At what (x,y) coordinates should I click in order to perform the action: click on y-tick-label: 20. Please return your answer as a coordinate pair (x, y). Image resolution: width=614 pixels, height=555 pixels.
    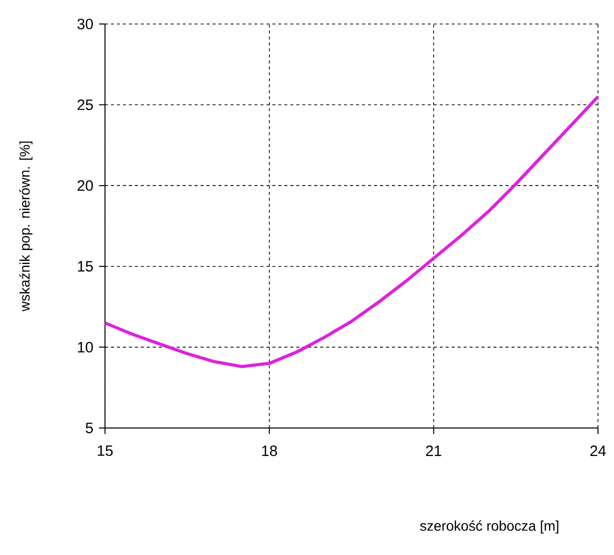
    Looking at the image, I should click on (85, 185).